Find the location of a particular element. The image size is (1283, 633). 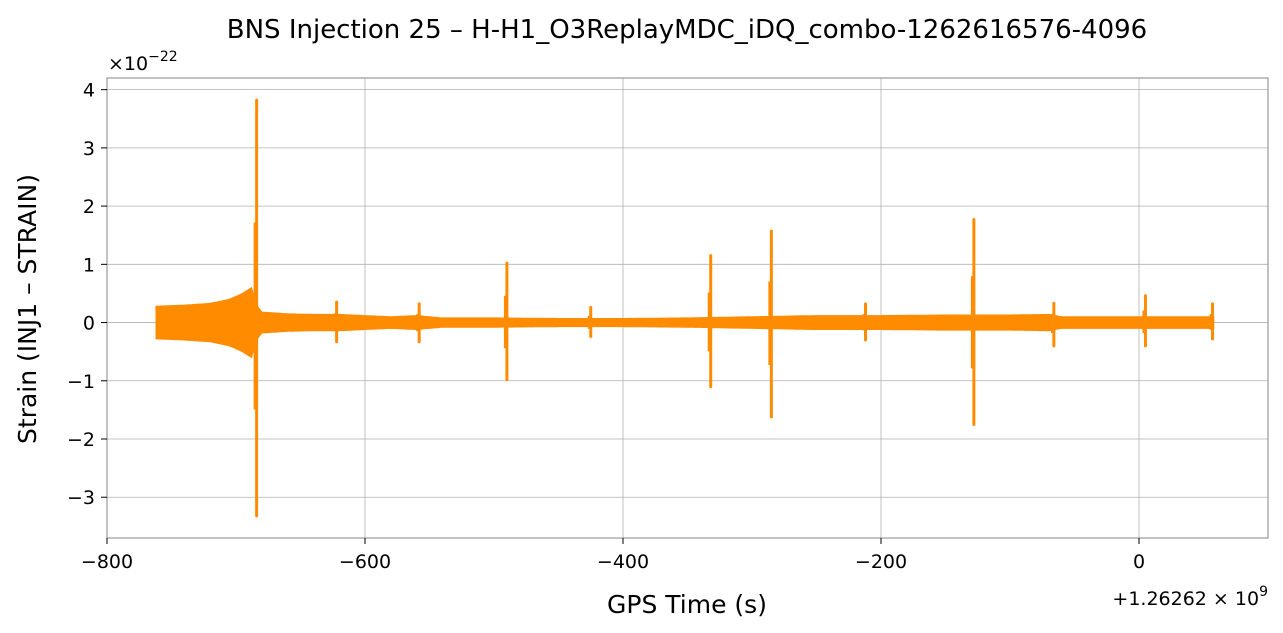

strain-series-line is located at coordinates (685, 323).